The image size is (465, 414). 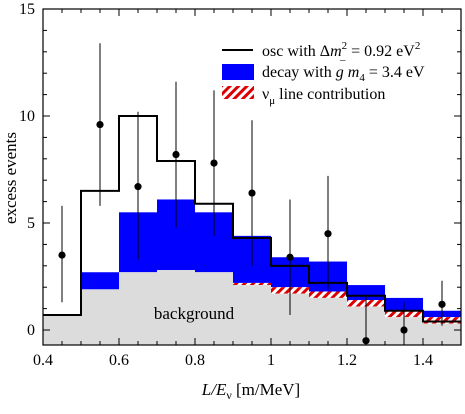 What do you see at coordinates (27, 9) in the screenshot?
I see `y-tick-label-3: 15` at bounding box center [27, 9].